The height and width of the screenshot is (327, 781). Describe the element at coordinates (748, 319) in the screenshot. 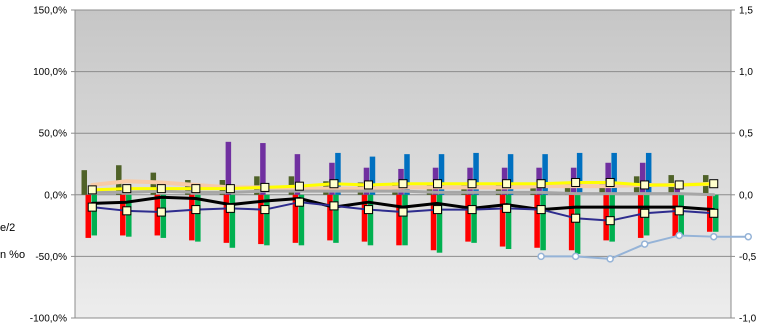

I see `y2-tick-label: -1,0` at that location.